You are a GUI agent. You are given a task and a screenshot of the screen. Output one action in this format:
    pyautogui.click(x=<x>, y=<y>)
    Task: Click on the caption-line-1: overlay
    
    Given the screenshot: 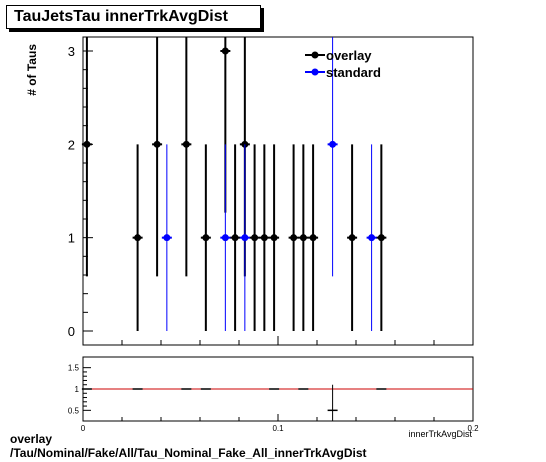 What is the action you would take?
    pyautogui.click(x=31, y=439)
    